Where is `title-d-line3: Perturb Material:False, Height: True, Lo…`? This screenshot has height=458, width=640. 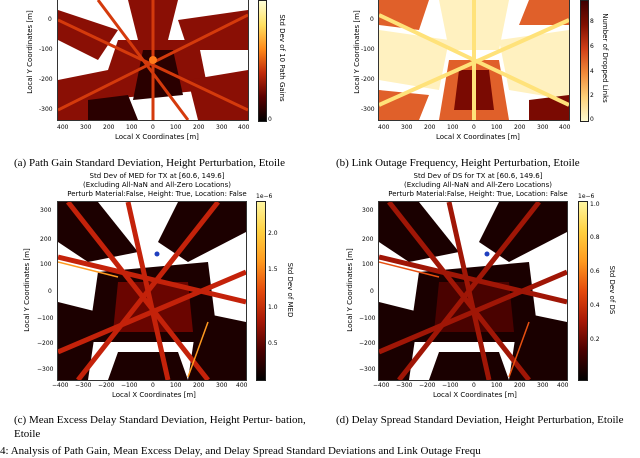 title-d-line3: Perturb Material:False, Height: True, Lo… is located at coordinates (478, 194).